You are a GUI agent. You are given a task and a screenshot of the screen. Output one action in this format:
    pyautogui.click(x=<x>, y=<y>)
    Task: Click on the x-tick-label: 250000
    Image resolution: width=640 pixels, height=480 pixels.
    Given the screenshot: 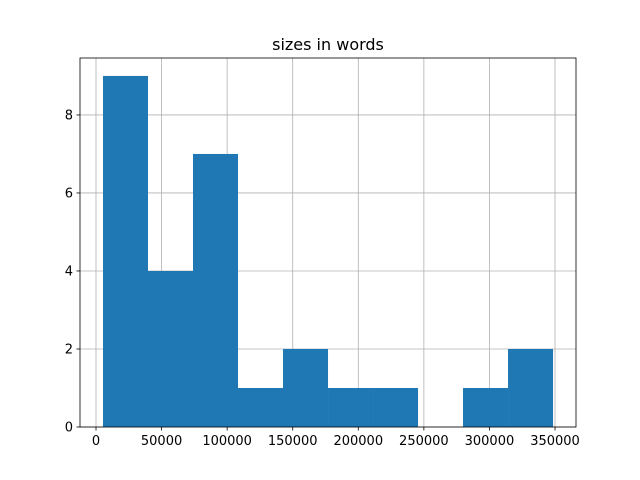 What is the action you would take?
    pyautogui.click(x=424, y=441)
    